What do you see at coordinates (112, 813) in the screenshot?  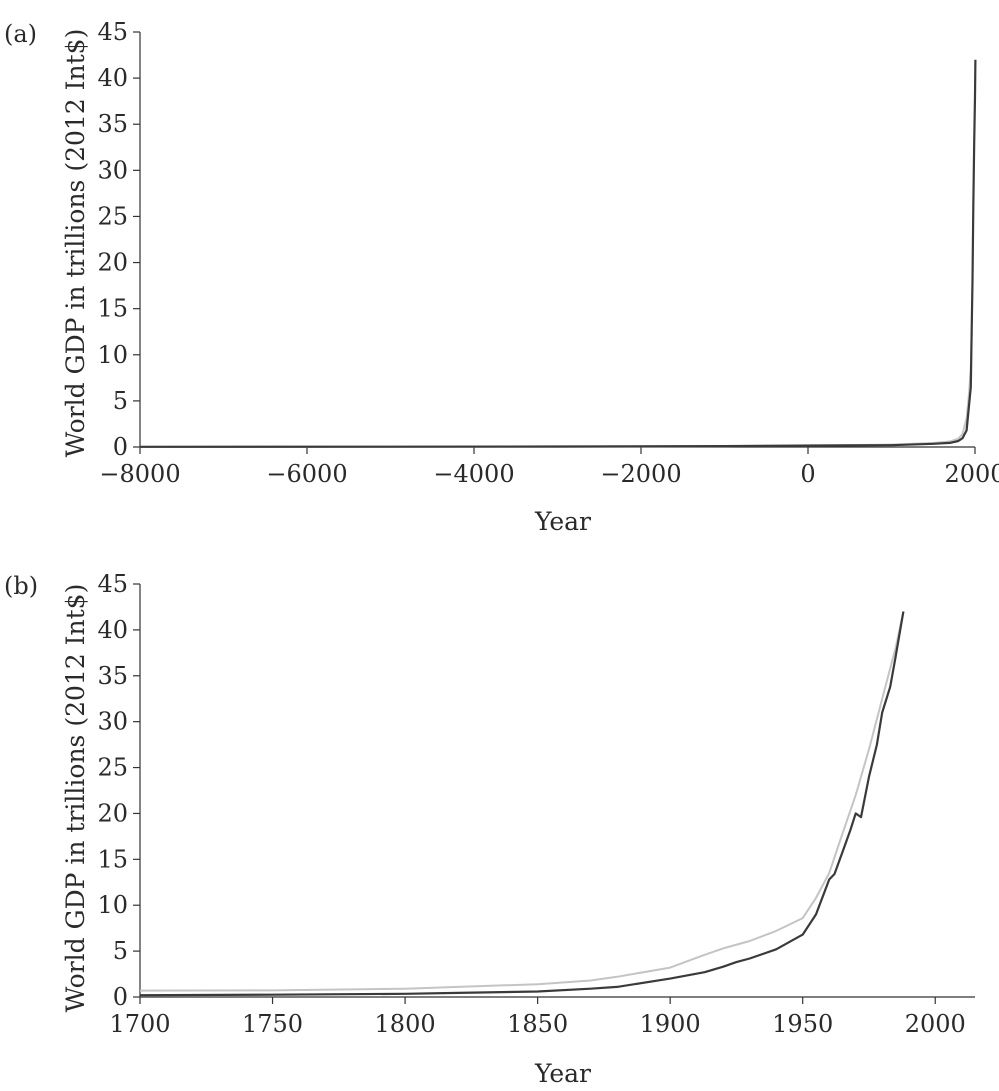 I see `panel-b-y-tick-label: 20` at bounding box center [112, 813].